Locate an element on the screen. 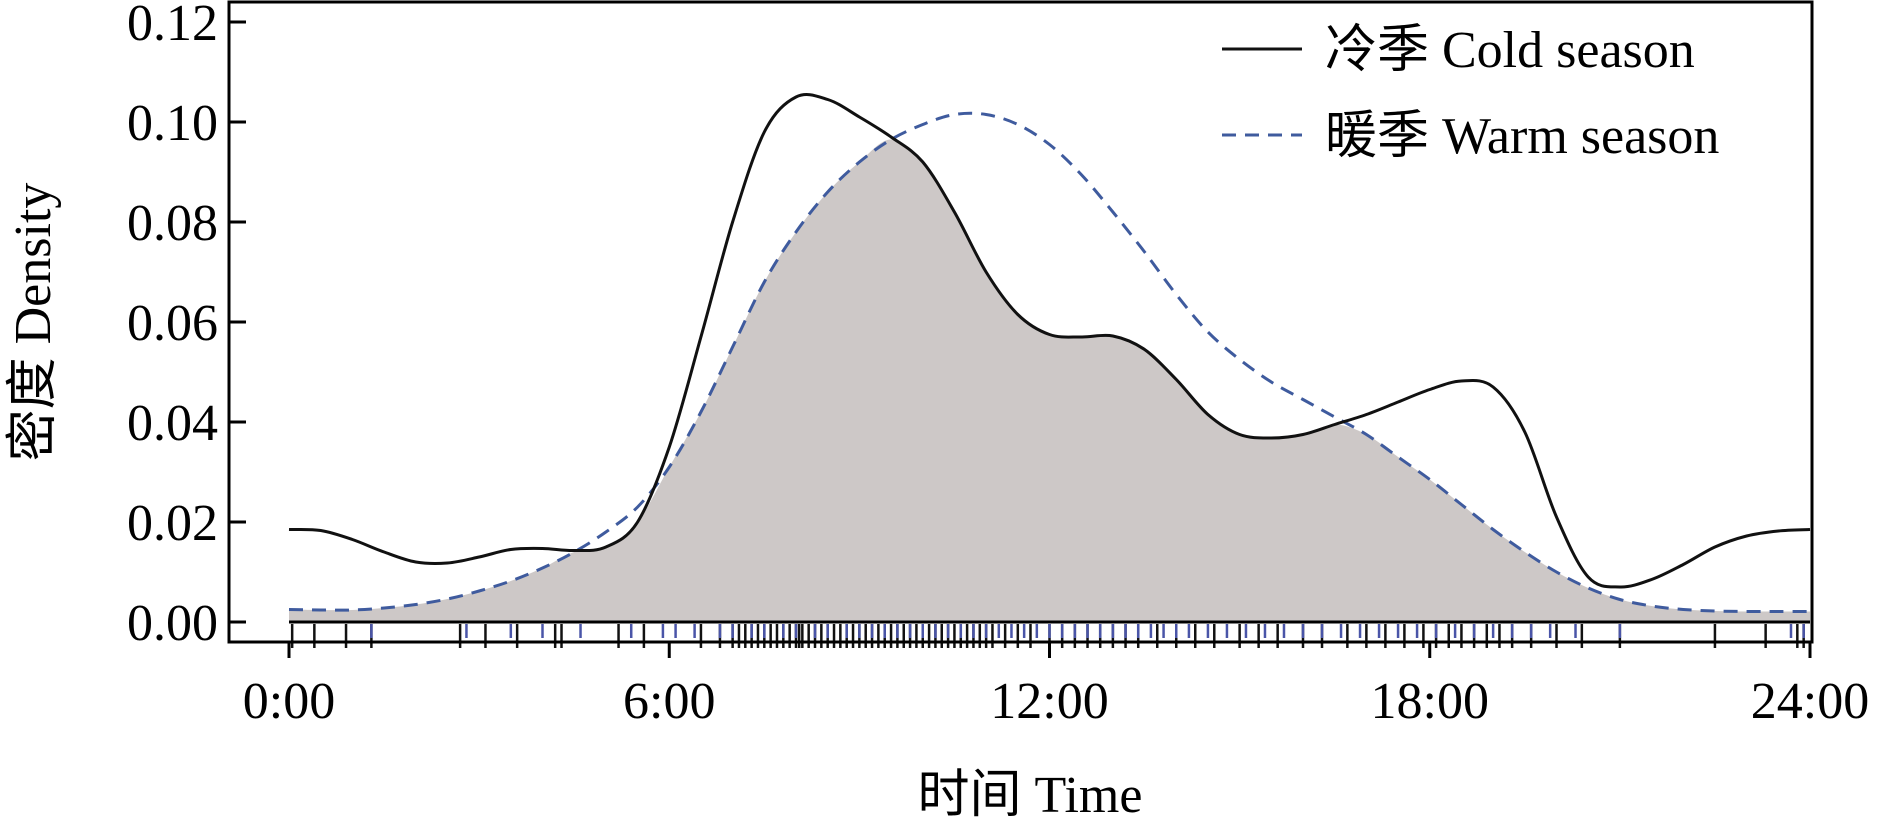 The height and width of the screenshot is (822, 1889). x-tick-label: 12:00 is located at coordinates (1049, 701).